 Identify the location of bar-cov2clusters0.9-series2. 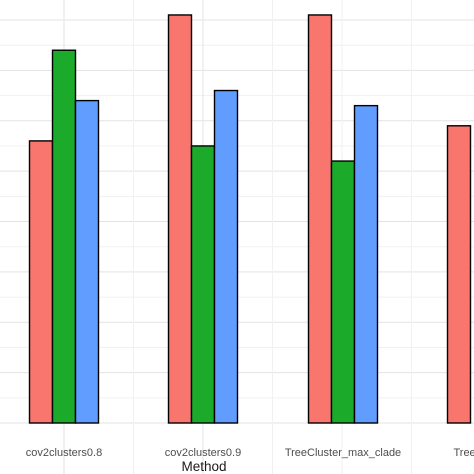
(203, 284).